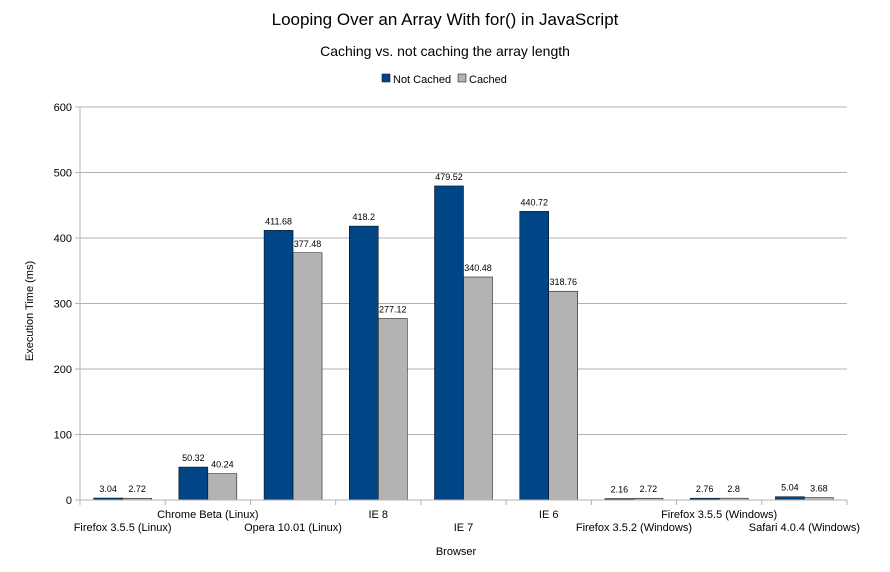  Describe the element at coordinates (456, 552) in the screenshot. I see `x-axis-label: Browser` at that location.